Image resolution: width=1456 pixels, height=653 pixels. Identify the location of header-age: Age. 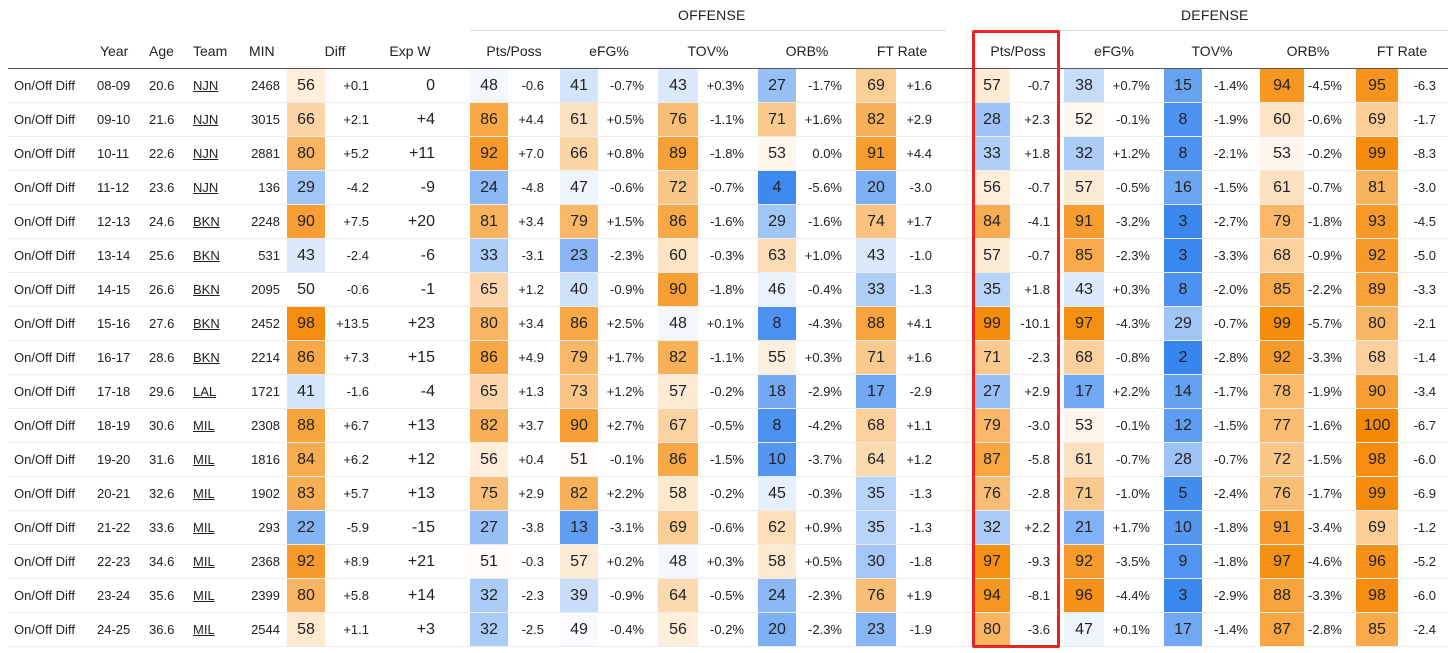
(161, 51).